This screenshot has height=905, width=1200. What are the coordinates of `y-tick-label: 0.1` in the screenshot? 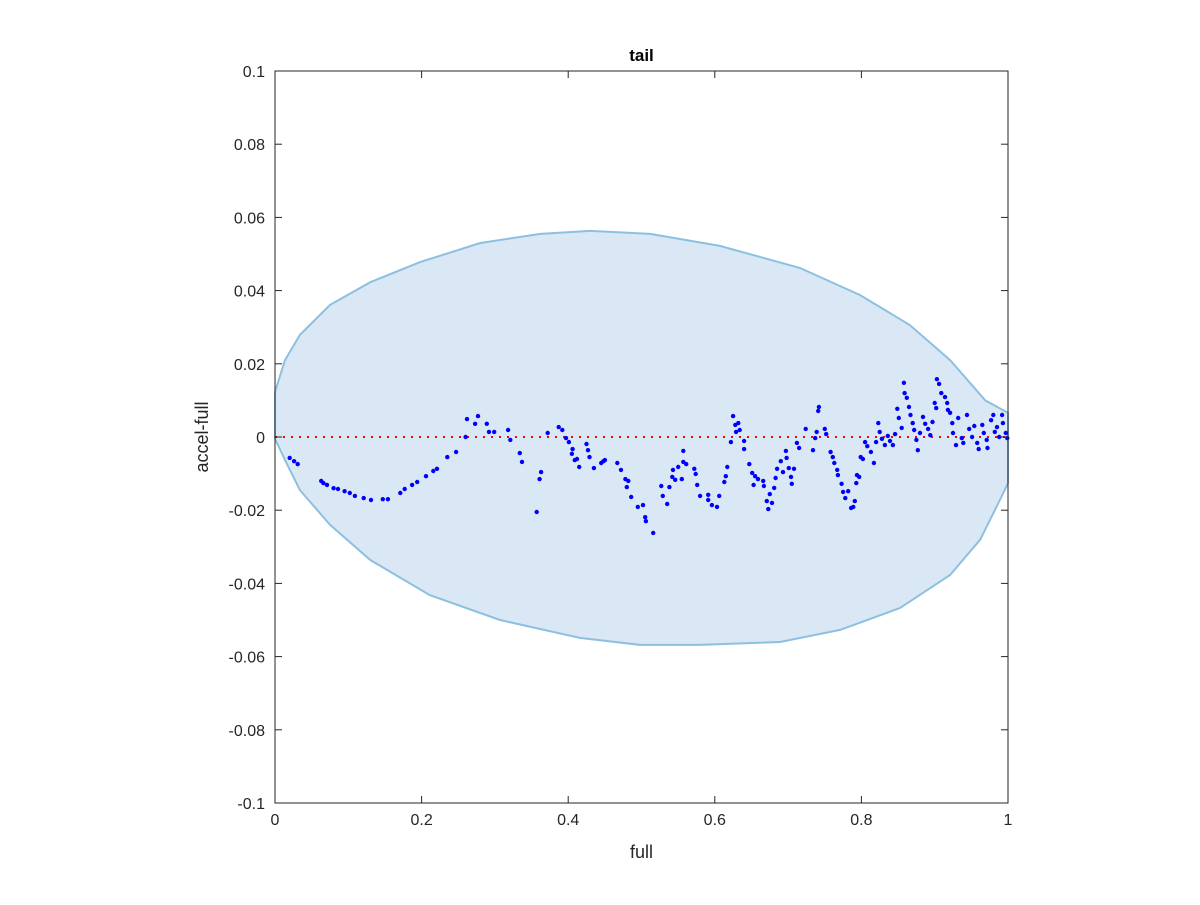 It's located at (254, 72).